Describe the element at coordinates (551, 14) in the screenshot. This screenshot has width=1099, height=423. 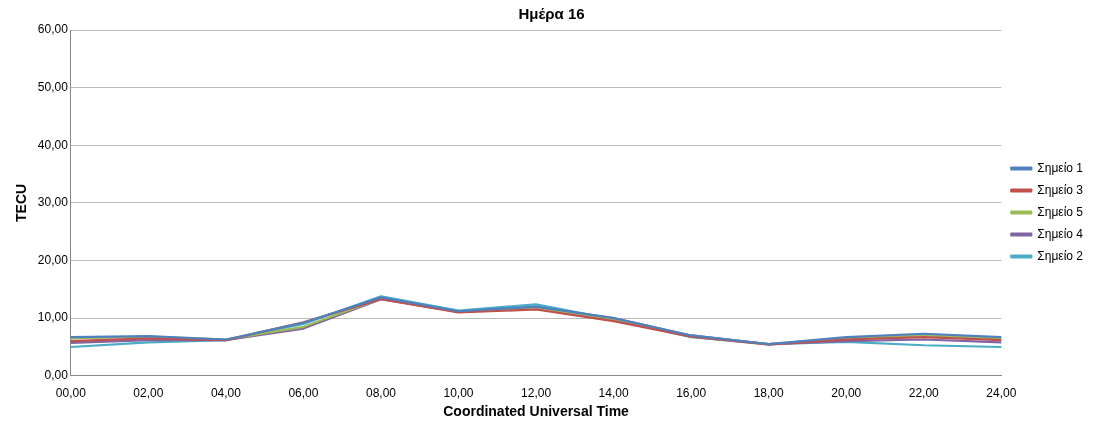
I see `chart-title: Ημέρα 16` at that location.